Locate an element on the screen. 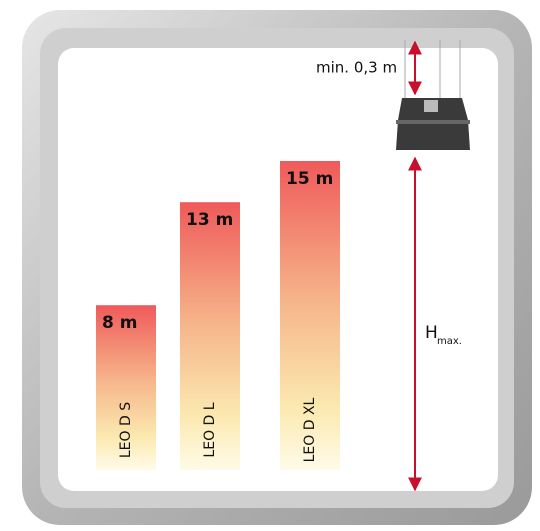 This screenshot has width=540, height=531. heater-fan is located at coordinates (431, 106).